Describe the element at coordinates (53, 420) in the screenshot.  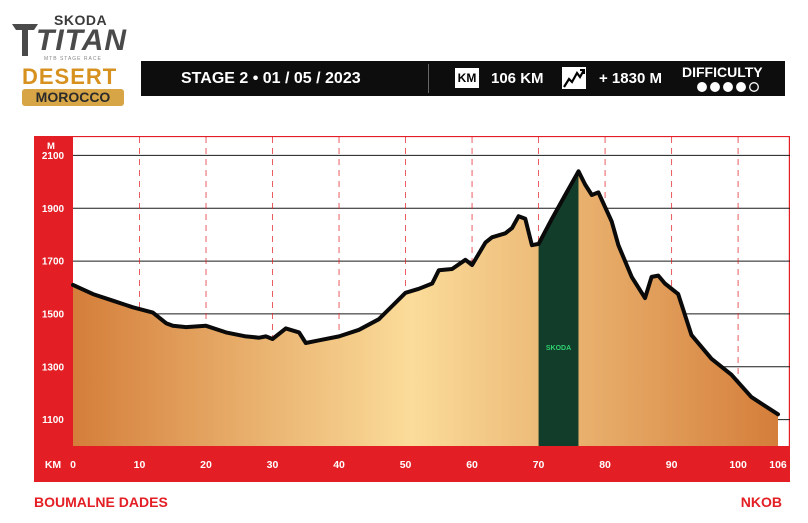
I see `y-tick-label: 1100` at that location.